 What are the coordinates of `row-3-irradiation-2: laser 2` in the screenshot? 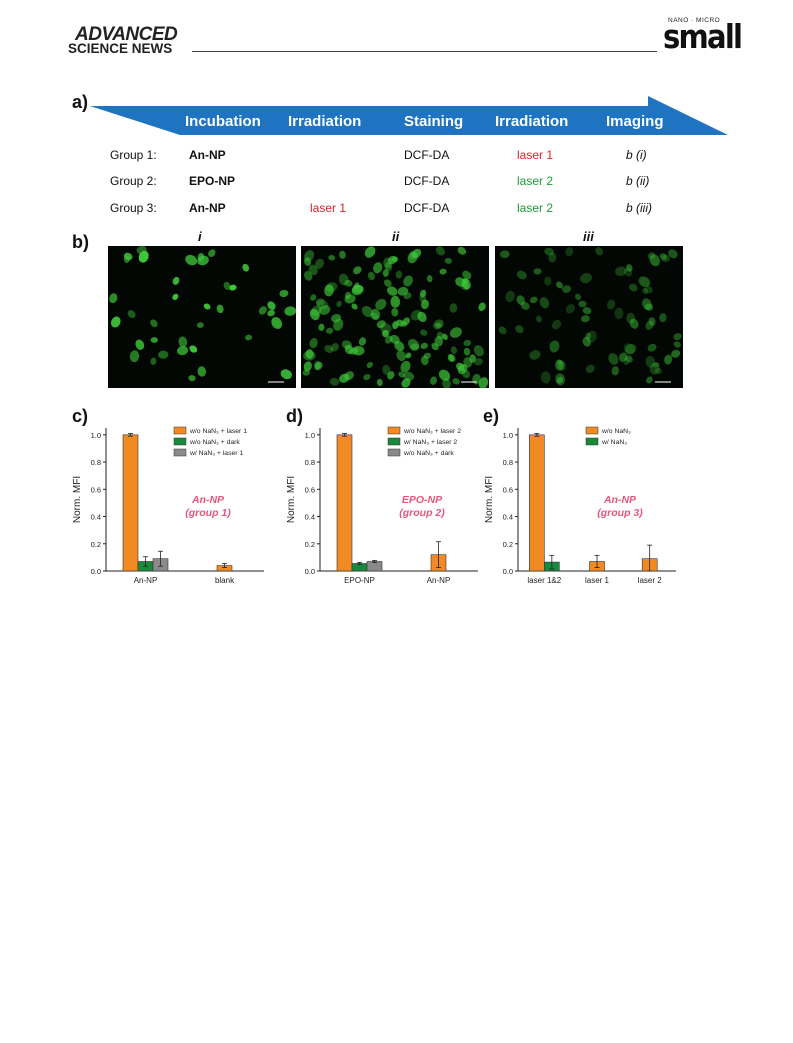 It's located at (535, 208).